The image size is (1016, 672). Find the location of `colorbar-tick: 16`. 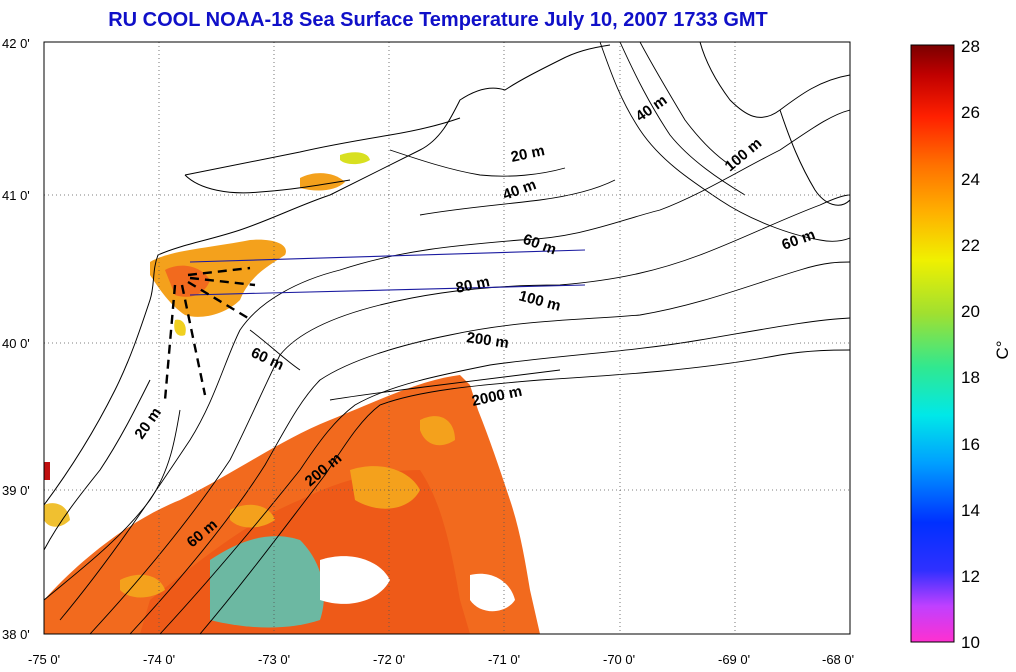

colorbar-tick: 16 is located at coordinates (970, 444).